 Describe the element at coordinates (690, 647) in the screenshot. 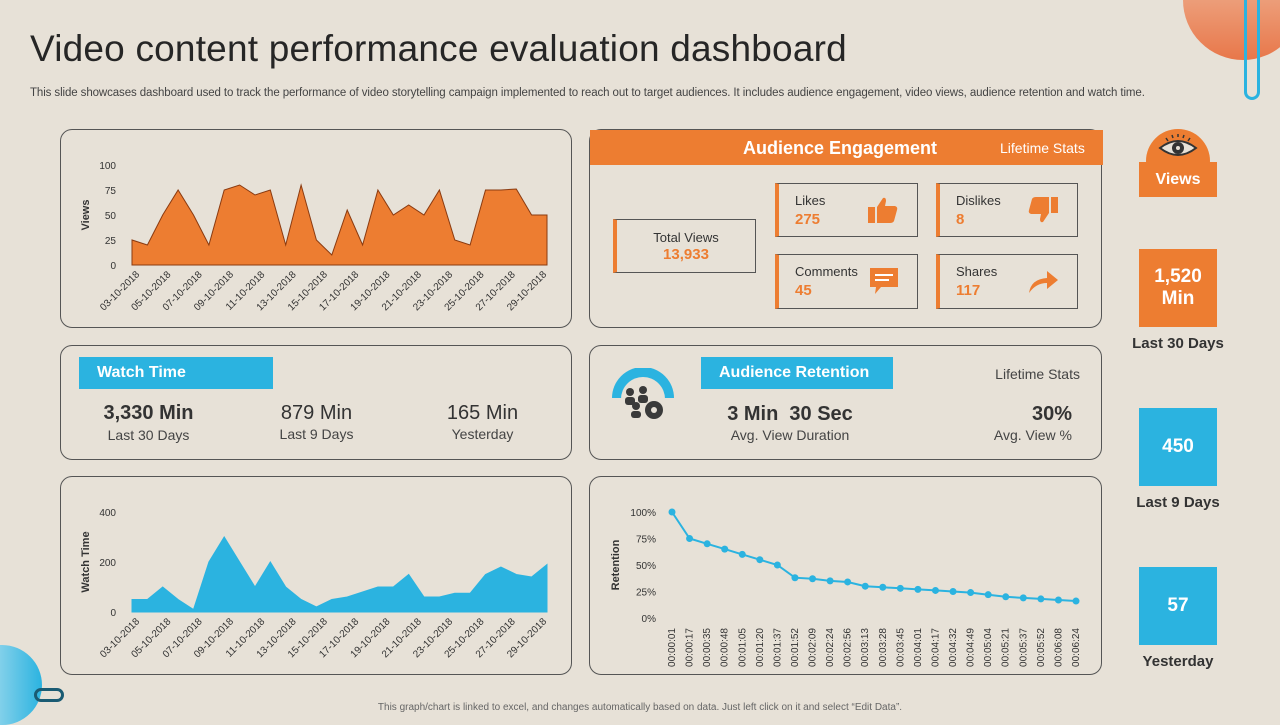

I see `x-tick-label: 00:00:17` at that location.